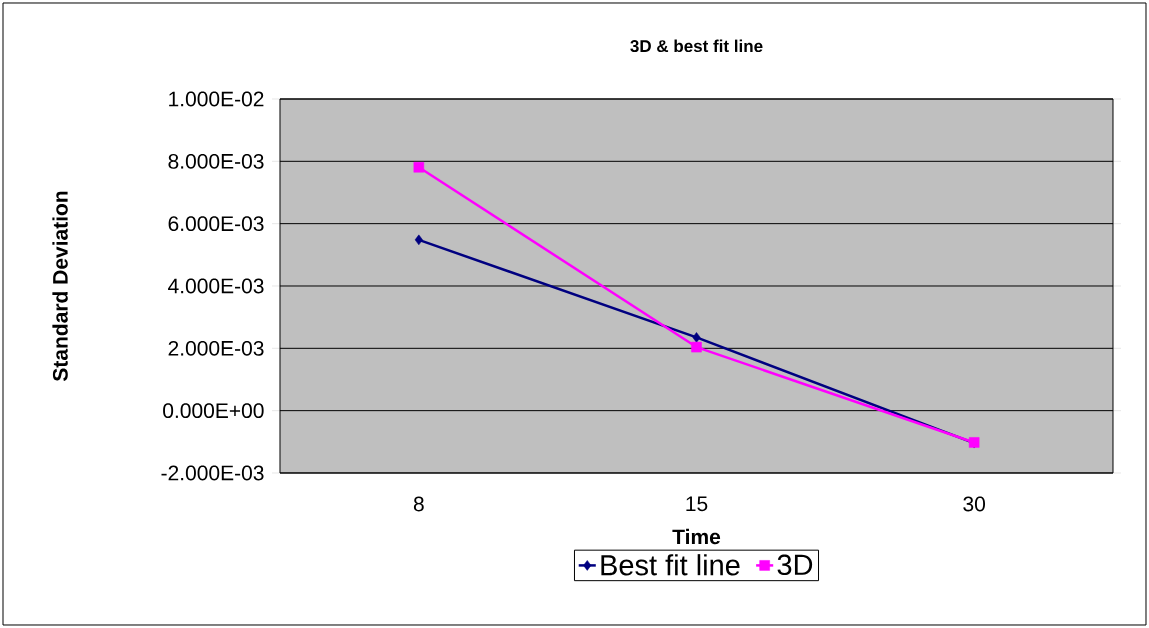 This screenshot has width=1149, height=628. I want to click on y-tick-label: 0.000E+00, so click(213, 411).